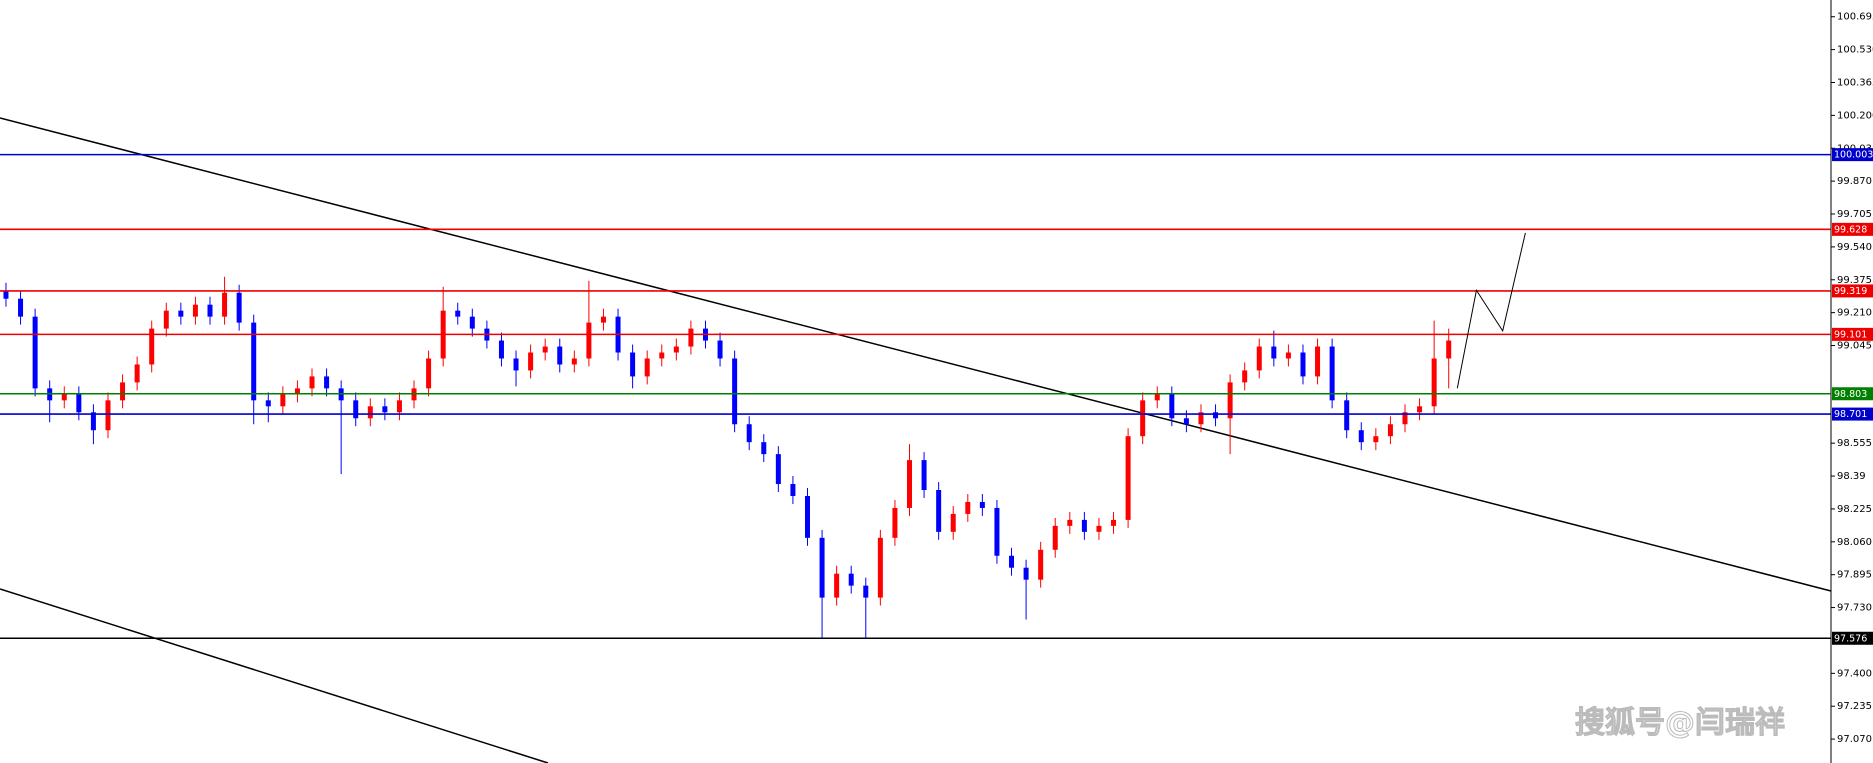  Describe the element at coordinates (1854, 181) in the screenshot. I see `y-tick-label: 99.870` at that location.